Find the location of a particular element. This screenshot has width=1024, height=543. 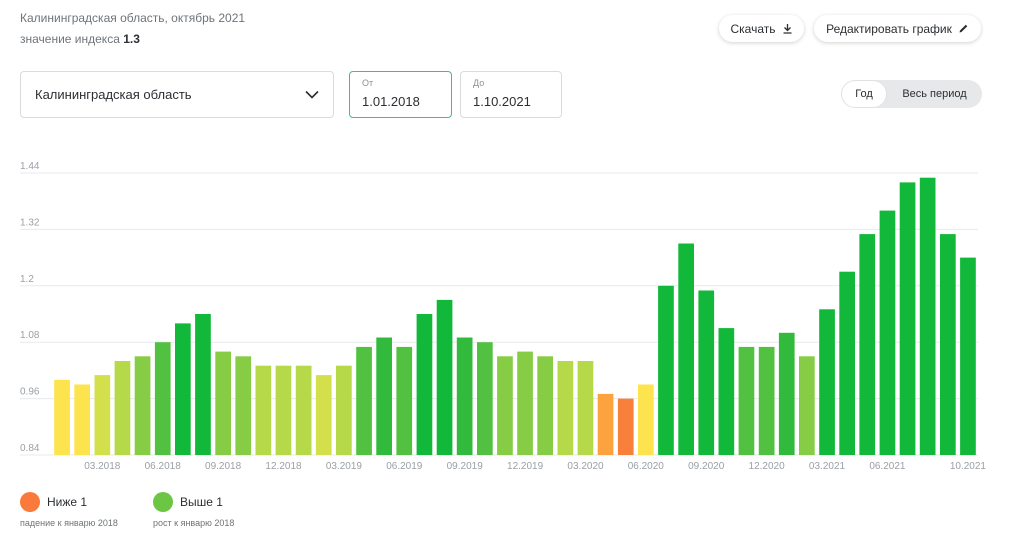

x-tick-label: 03.2020 is located at coordinates (585, 466).